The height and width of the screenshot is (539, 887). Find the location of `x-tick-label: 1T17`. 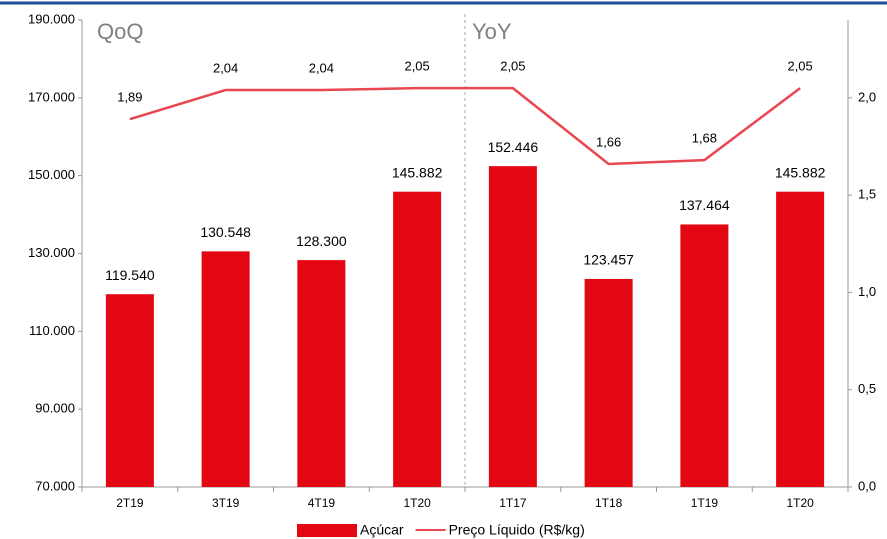

x-tick-label: 1T17 is located at coordinates (513, 503).